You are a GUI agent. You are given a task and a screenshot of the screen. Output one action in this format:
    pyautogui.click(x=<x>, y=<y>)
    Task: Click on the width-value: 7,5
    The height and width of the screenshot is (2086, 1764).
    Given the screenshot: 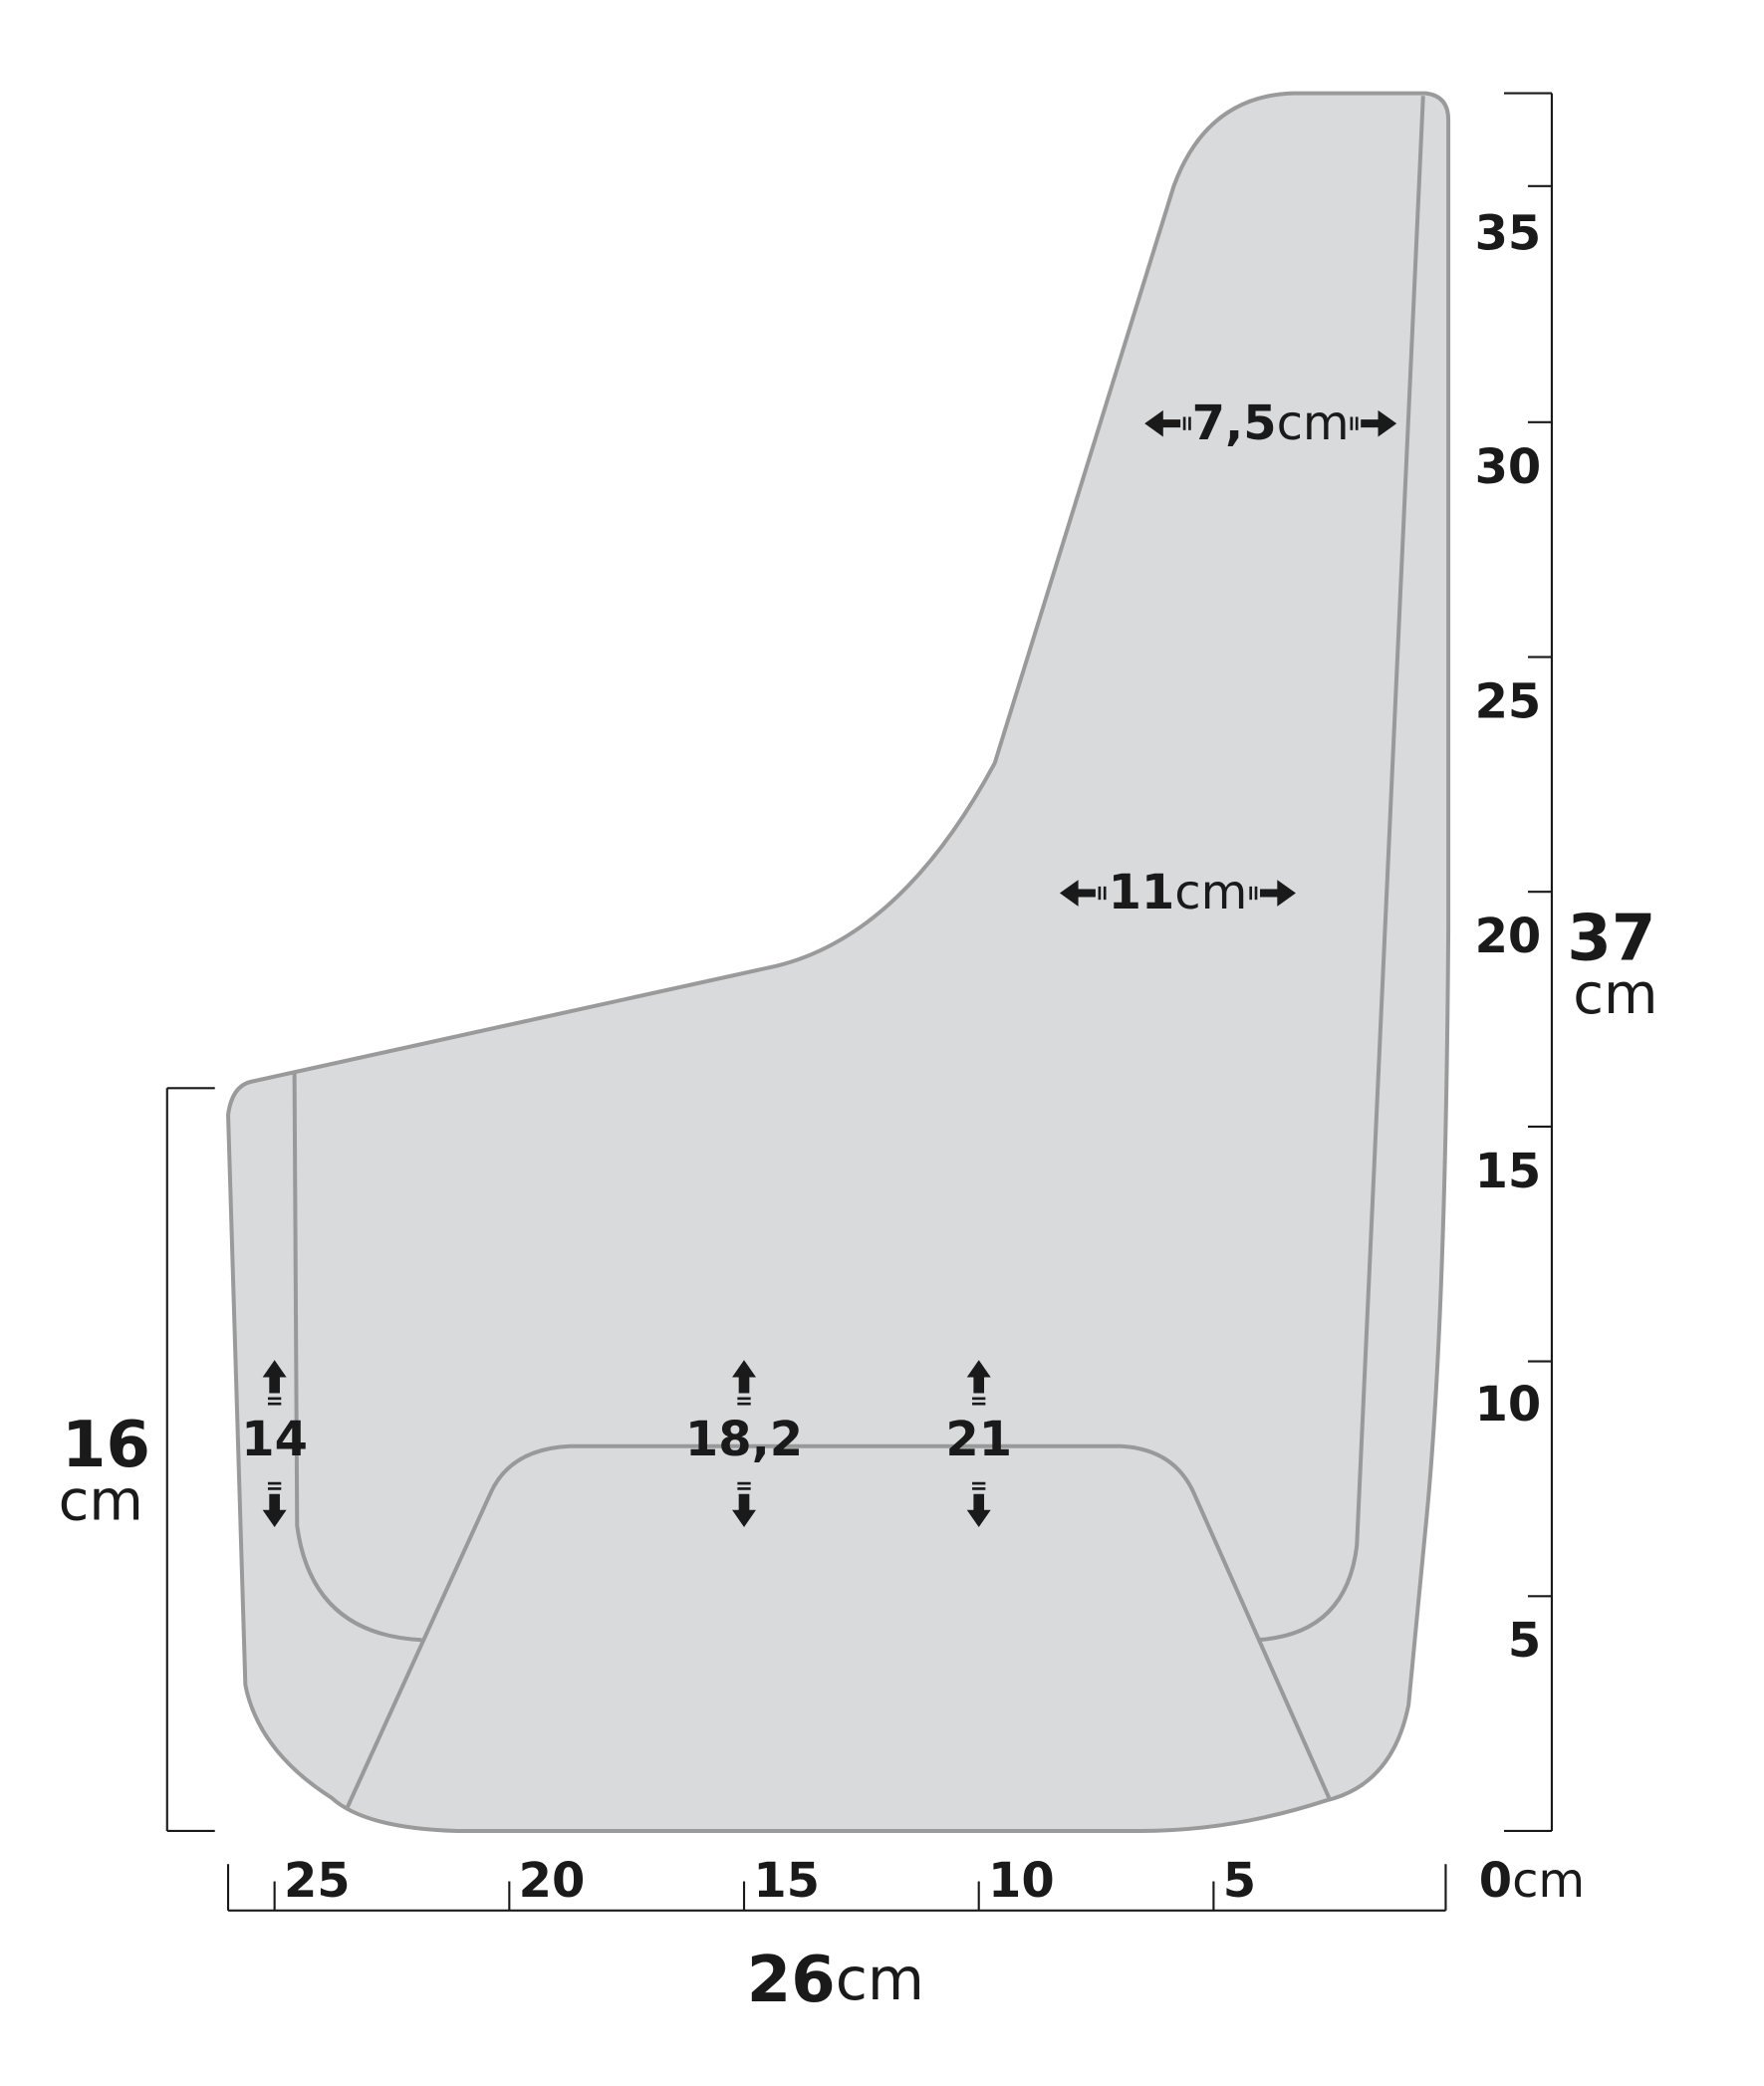 What is the action you would take?
    pyautogui.click(x=1234, y=423)
    